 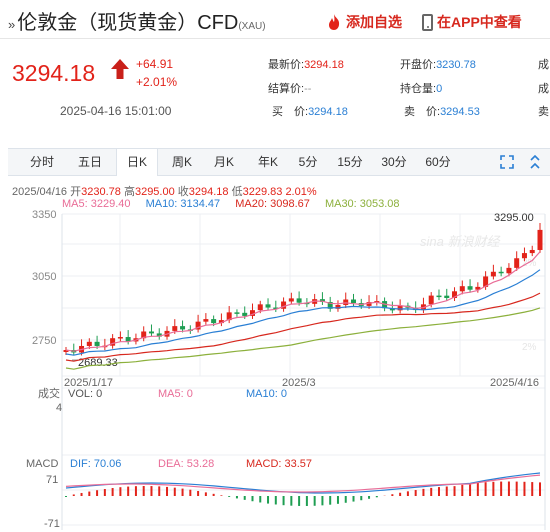 I want to click on volume-ma5: MA5: 0, so click(x=175, y=394).